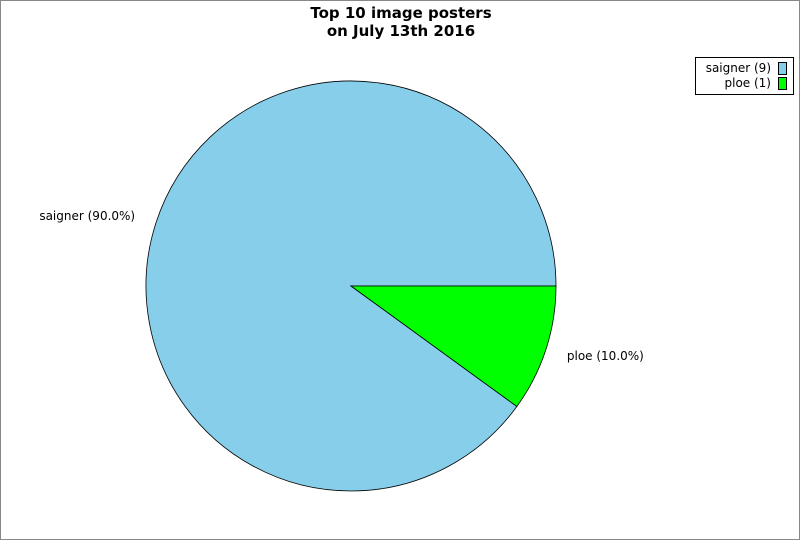 This screenshot has width=800, height=540. I want to click on chart-title-line-1: Top 10 image posters, so click(401, 13).